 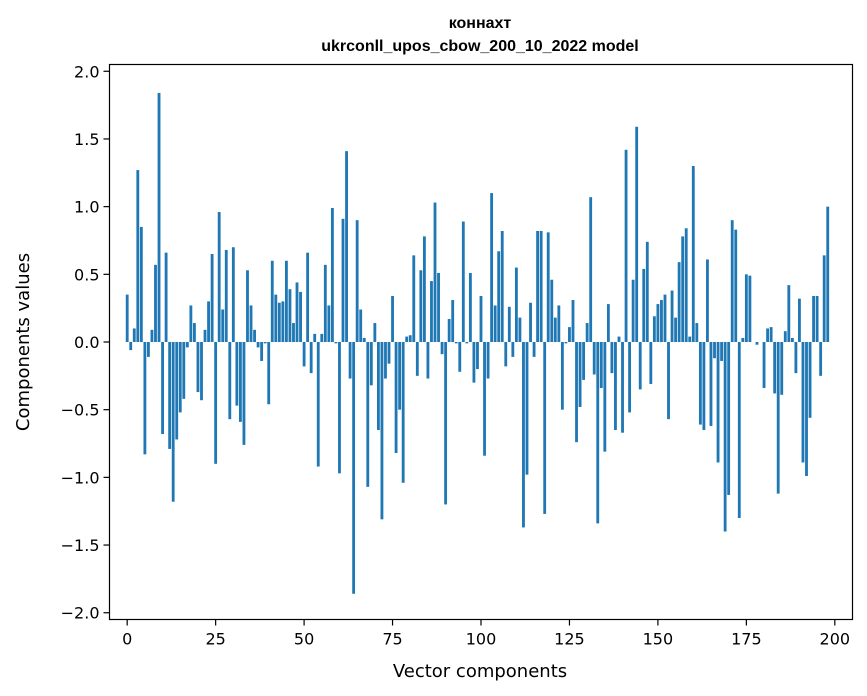 I want to click on y-tick-label: 0.5, so click(x=86, y=274).